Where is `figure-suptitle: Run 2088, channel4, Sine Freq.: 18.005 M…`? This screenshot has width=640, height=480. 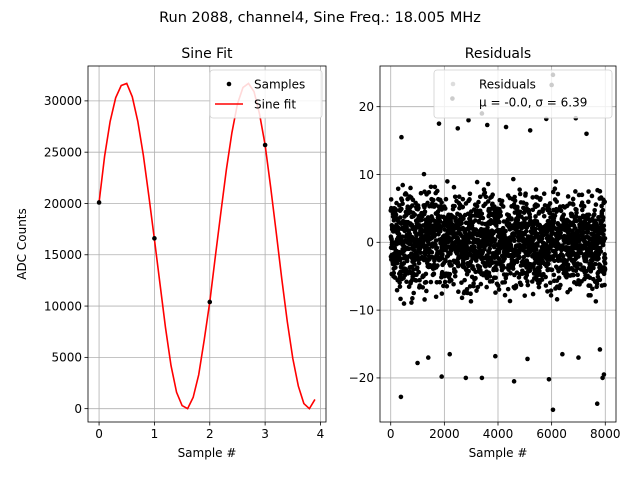
figure-suptitle: Run 2088, channel4, Sine Freq.: 18.005 M… is located at coordinates (320, 18).